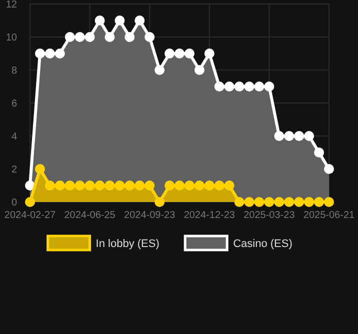 Image resolution: width=358 pixels, height=334 pixels. I want to click on y-tick-label: 12, so click(12, 5).